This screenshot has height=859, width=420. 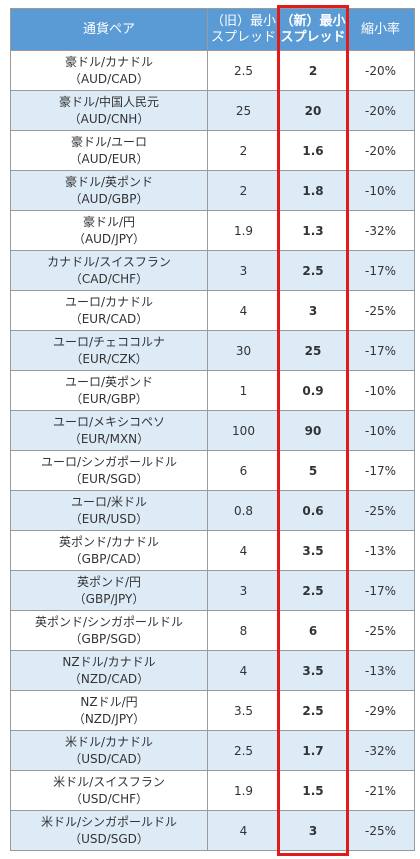 What do you see at coordinates (212, 390) in the screenshot?
I see `table-row: ユーロ/英ポンド （EUR/GBP） 1 0.9 -10%` at bounding box center [212, 390].